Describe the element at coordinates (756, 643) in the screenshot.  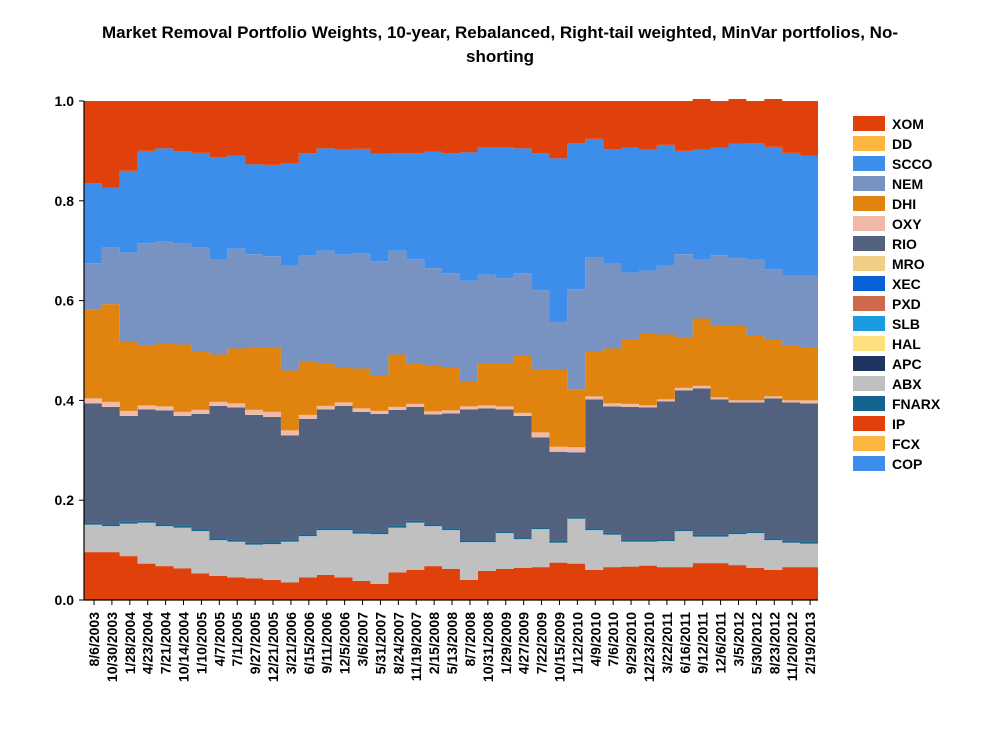
I see `x-tick-label: 5/30/2012` at that location.